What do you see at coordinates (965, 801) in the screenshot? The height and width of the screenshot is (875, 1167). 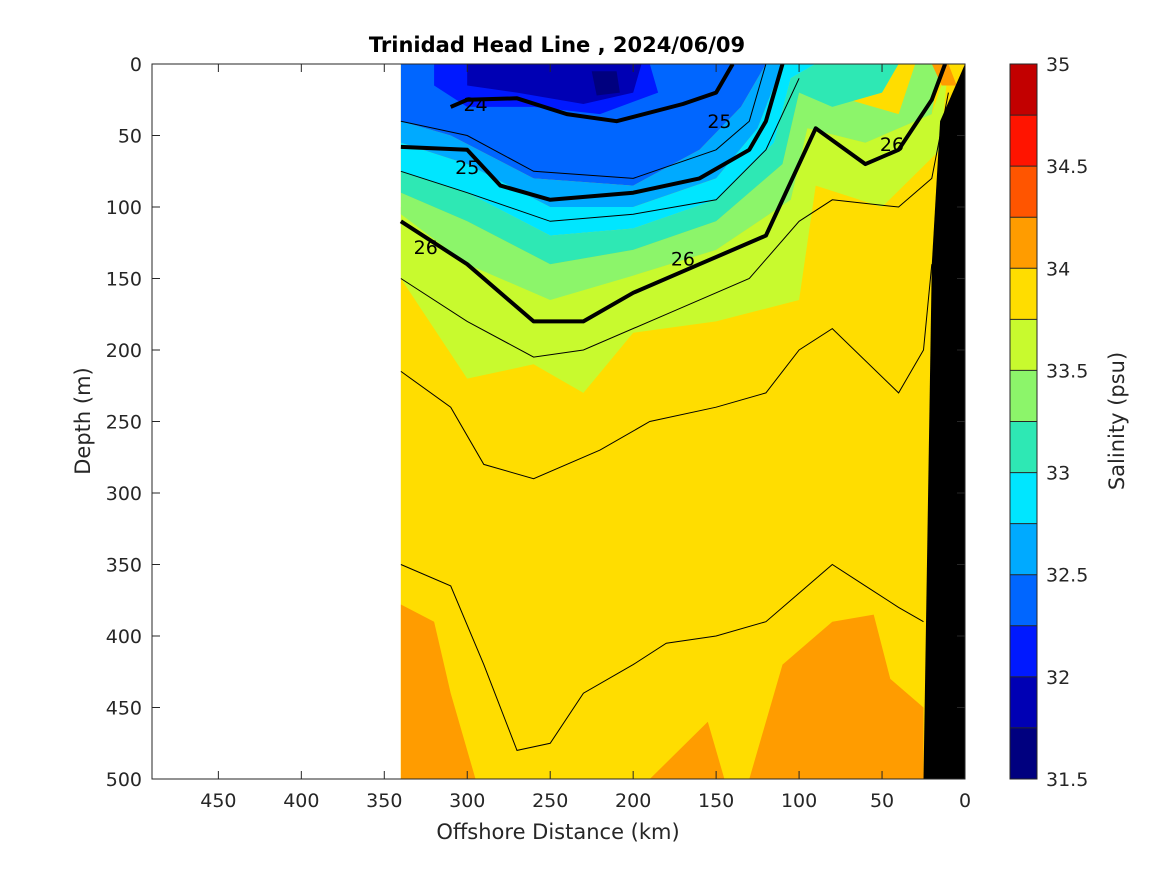 I see `x-tick-label: 0` at bounding box center [965, 801].